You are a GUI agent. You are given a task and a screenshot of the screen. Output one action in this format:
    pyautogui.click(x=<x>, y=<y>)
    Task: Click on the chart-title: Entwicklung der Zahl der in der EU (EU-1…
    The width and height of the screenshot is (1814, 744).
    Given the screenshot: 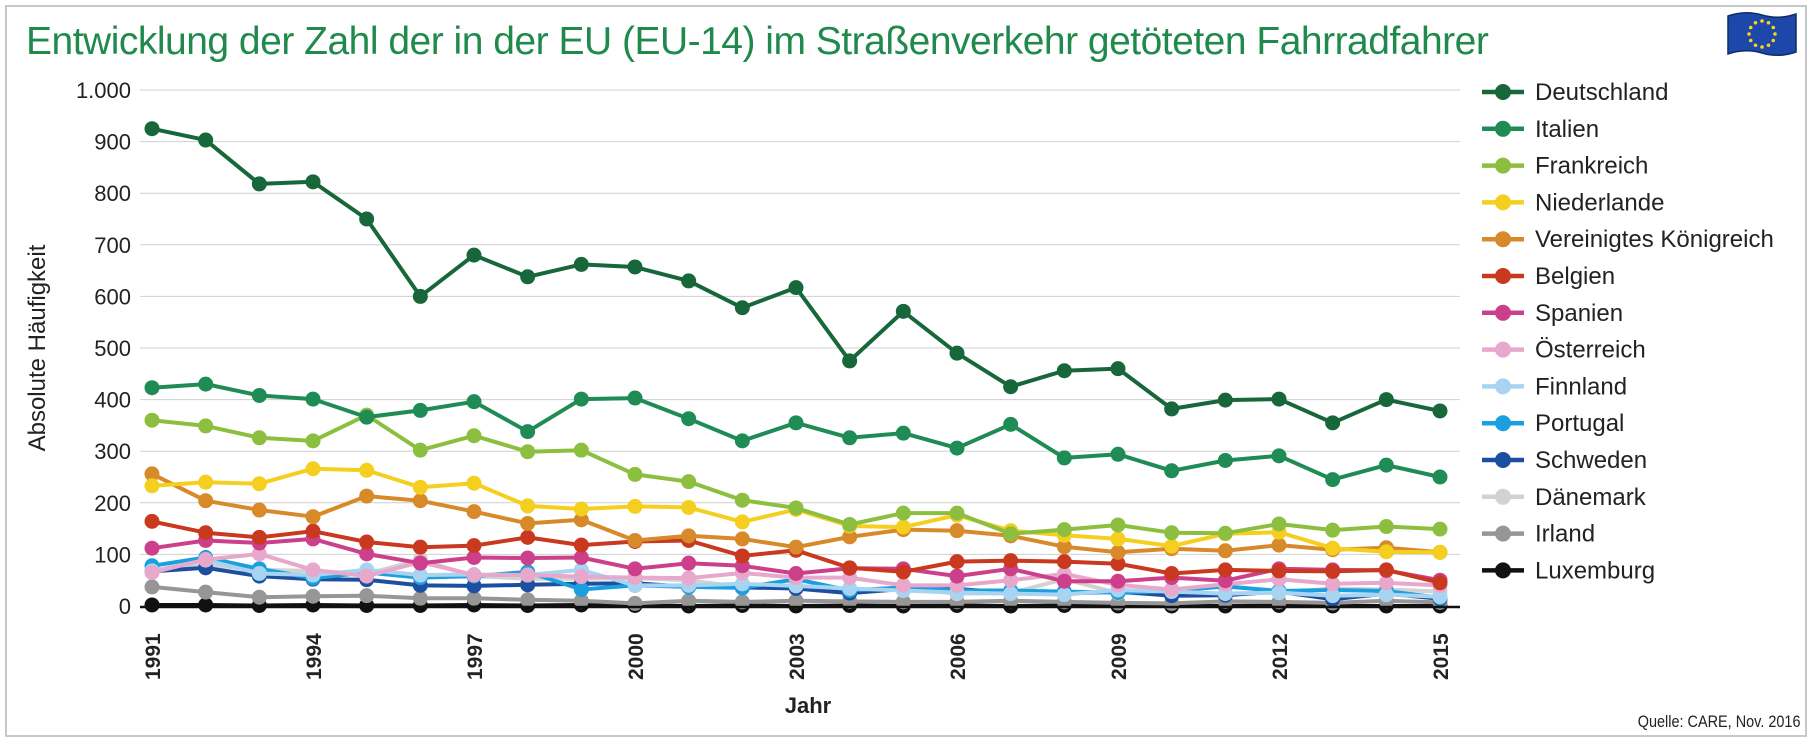 What is the action you would take?
    pyautogui.click(x=757, y=41)
    